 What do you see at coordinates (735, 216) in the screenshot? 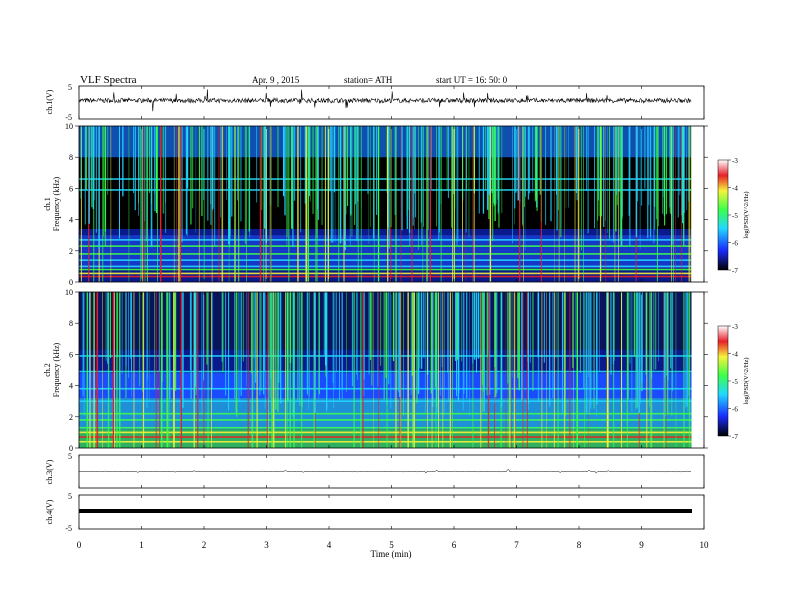
I see `colorbar-tick-label: -5` at bounding box center [735, 216].